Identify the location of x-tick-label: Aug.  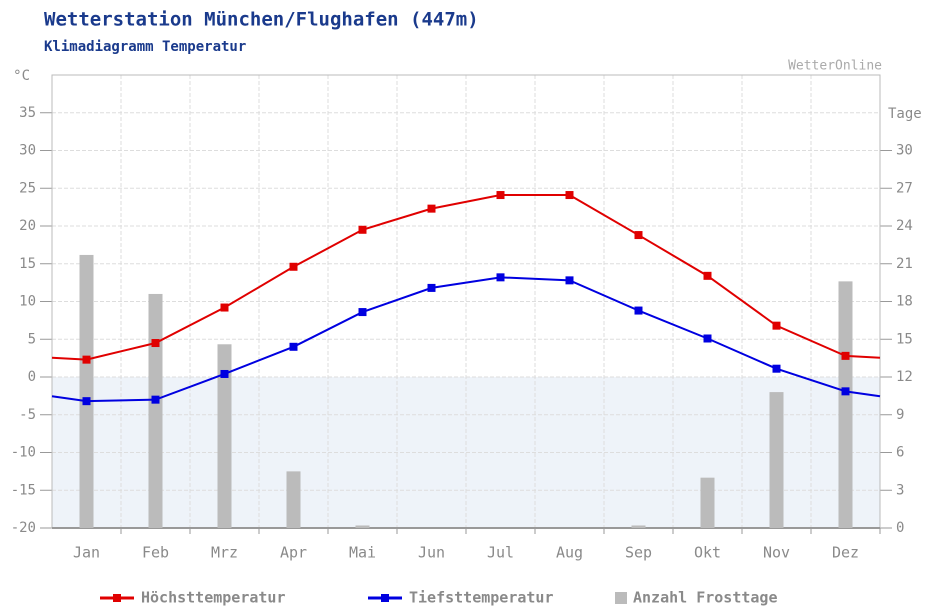
(569, 553).